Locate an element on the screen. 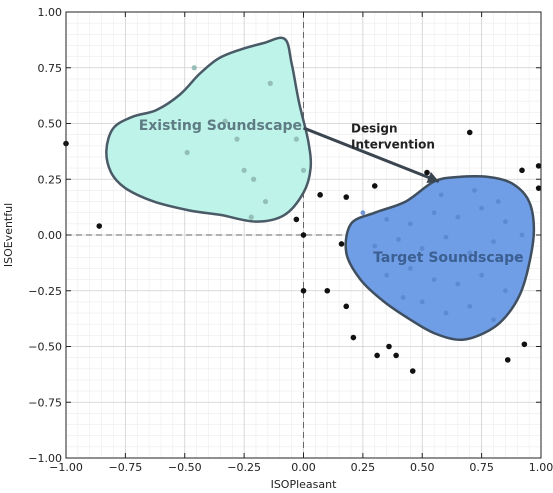 The height and width of the screenshot is (493, 553). soundscape-regions is located at coordinates (209, 129).